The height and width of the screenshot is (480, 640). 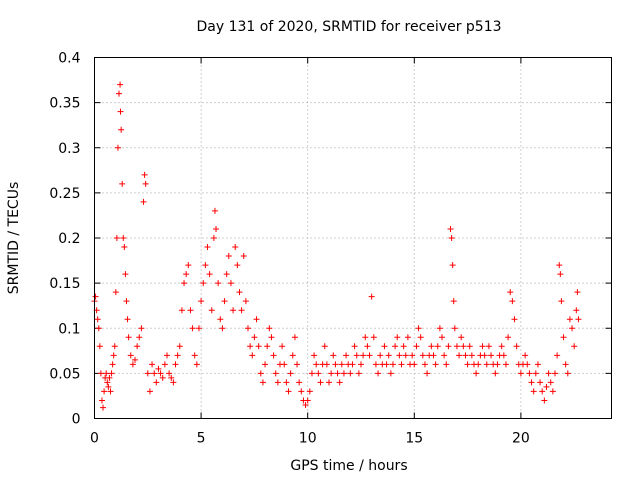 What do you see at coordinates (64, 104) in the screenshot?
I see `y-tick-label: 0.35` at bounding box center [64, 104].